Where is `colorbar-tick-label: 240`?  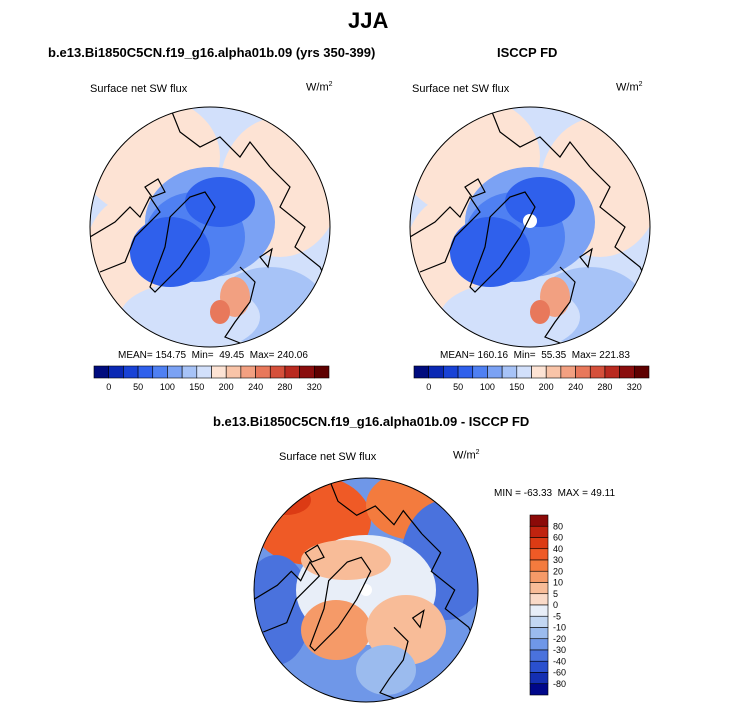 colorbar-tick-label: 240 is located at coordinates (255, 387).